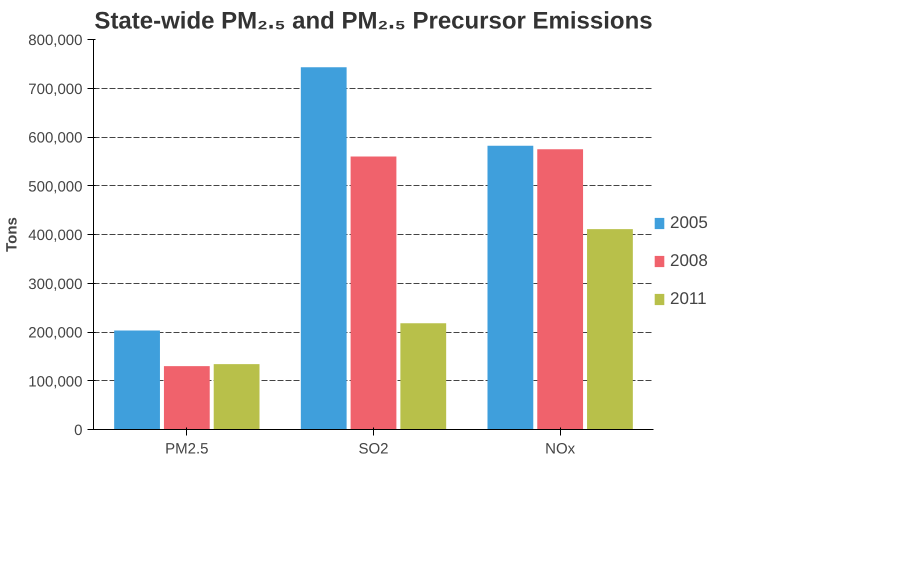 The width and height of the screenshot is (909, 563). I want to click on y-tick-label: 200,000, so click(55, 333).